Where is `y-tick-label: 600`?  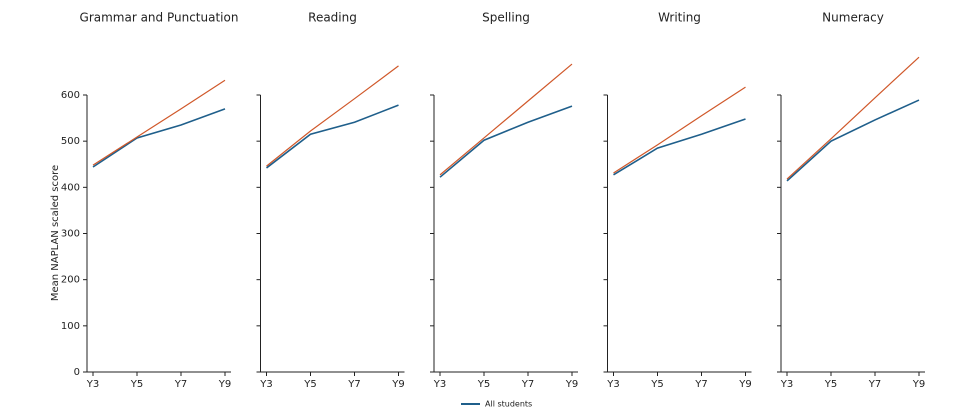 y-tick-label: 600 is located at coordinates (70, 95).